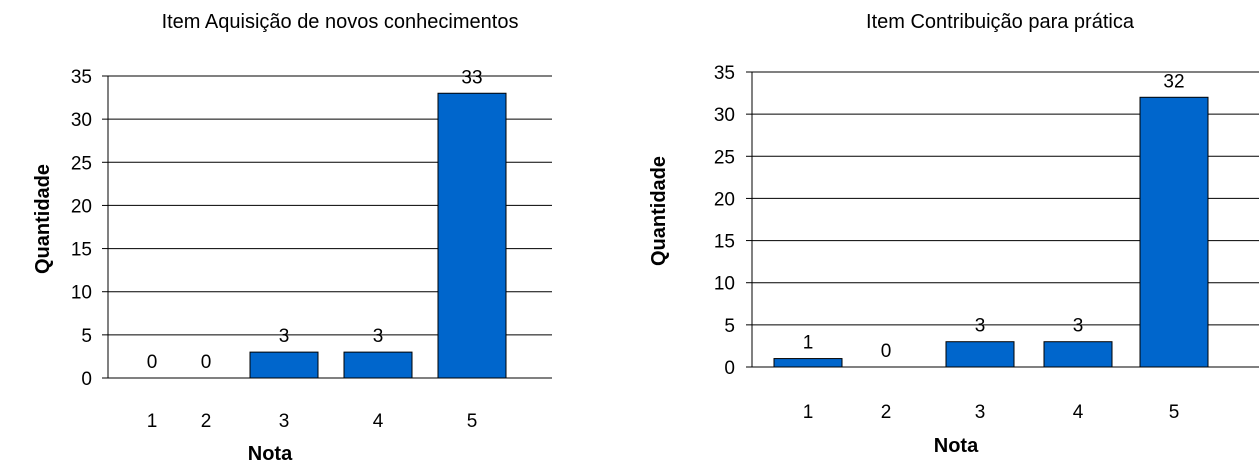  What do you see at coordinates (1173, 81) in the screenshot?
I see `data-label: 32` at bounding box center [1173, 81].